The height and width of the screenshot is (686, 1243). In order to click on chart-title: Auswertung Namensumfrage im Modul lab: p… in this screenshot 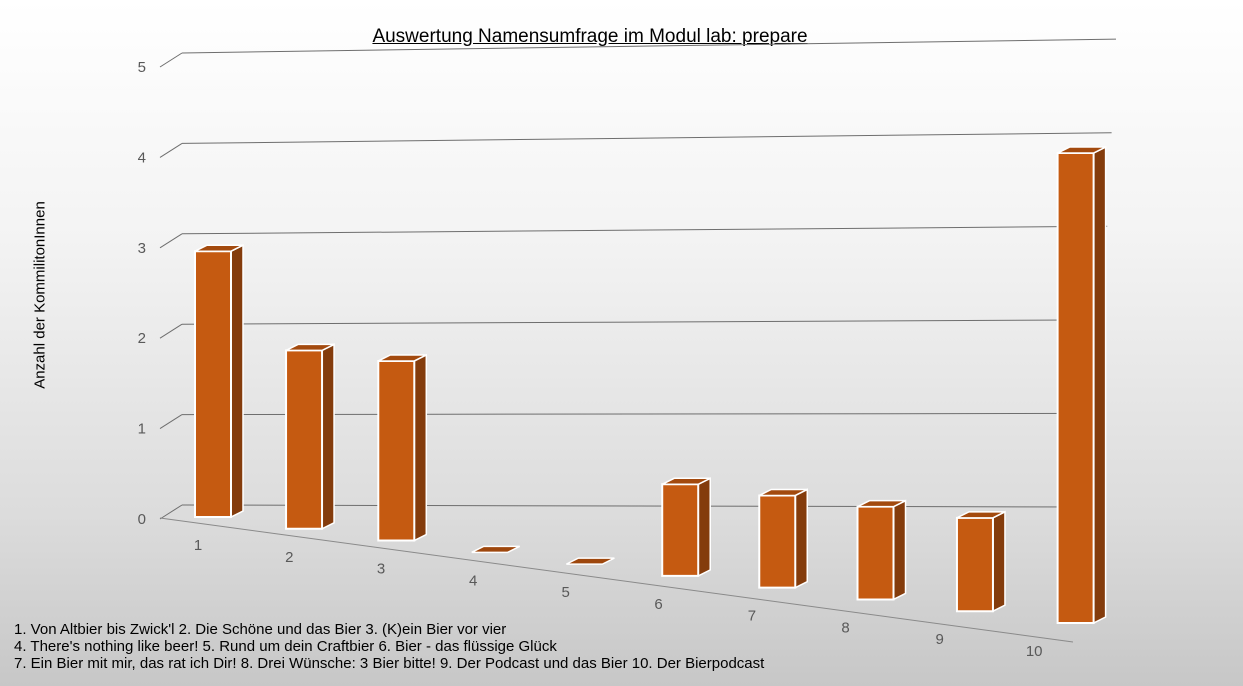, I will do `click(590, 36)`.